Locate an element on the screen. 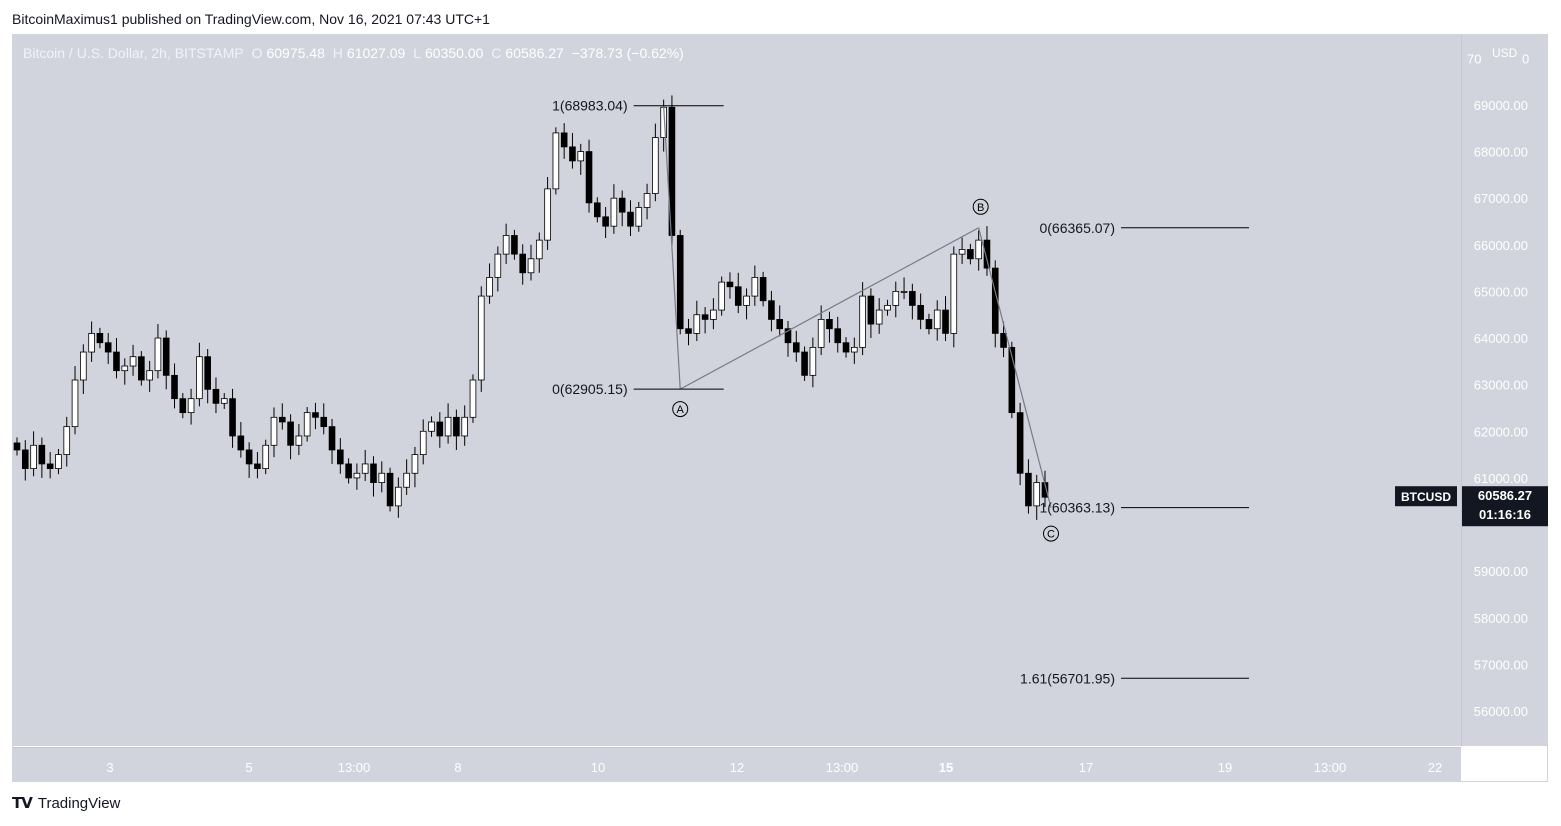 This screenshot has height=826, width=1561. time-tick-label: 15 is located at coordinates (946, 767).